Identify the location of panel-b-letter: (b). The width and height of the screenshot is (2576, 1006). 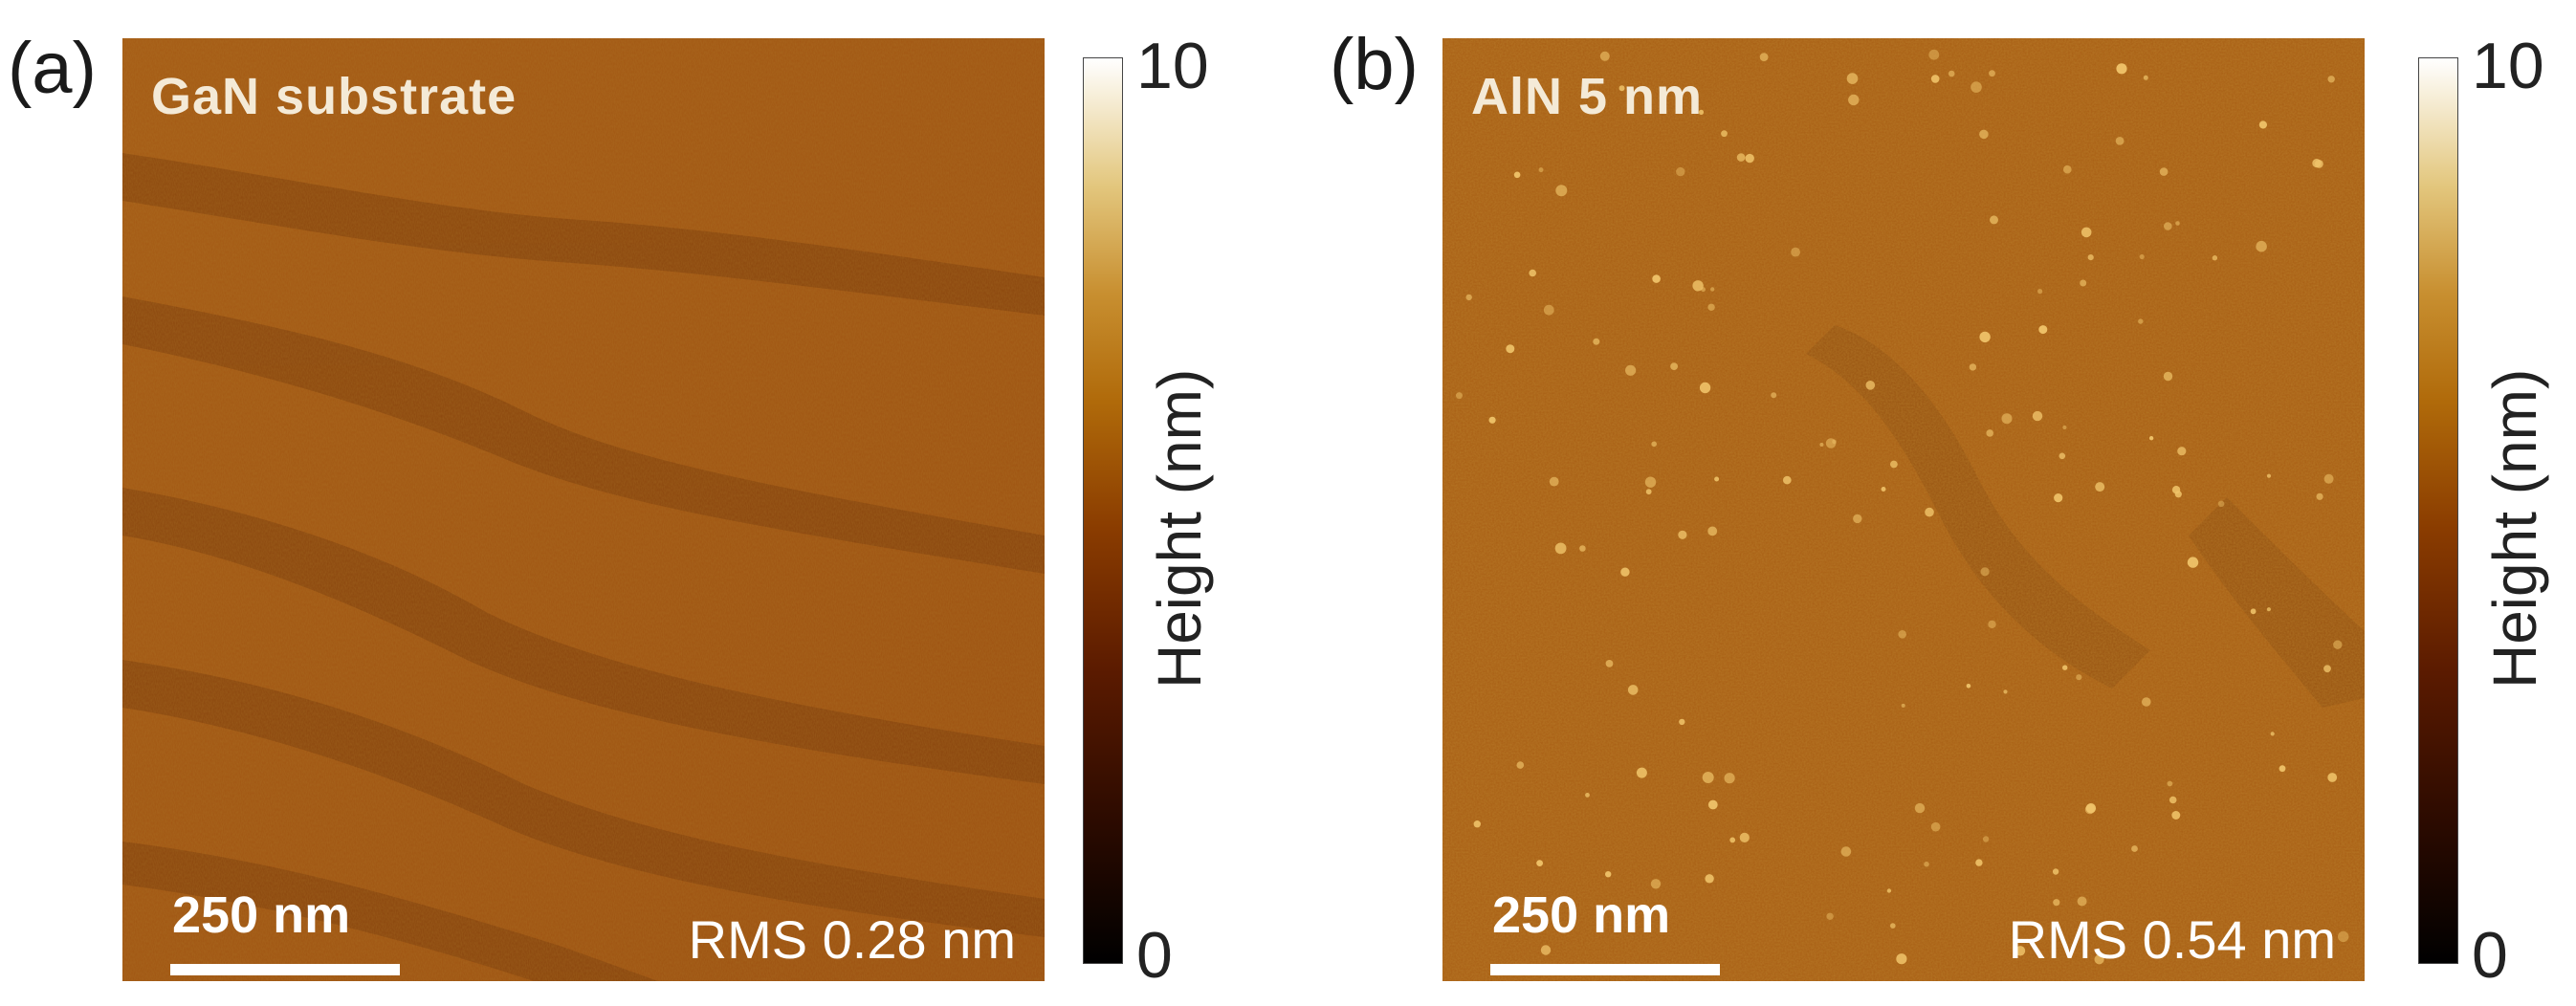
(1374, 64).